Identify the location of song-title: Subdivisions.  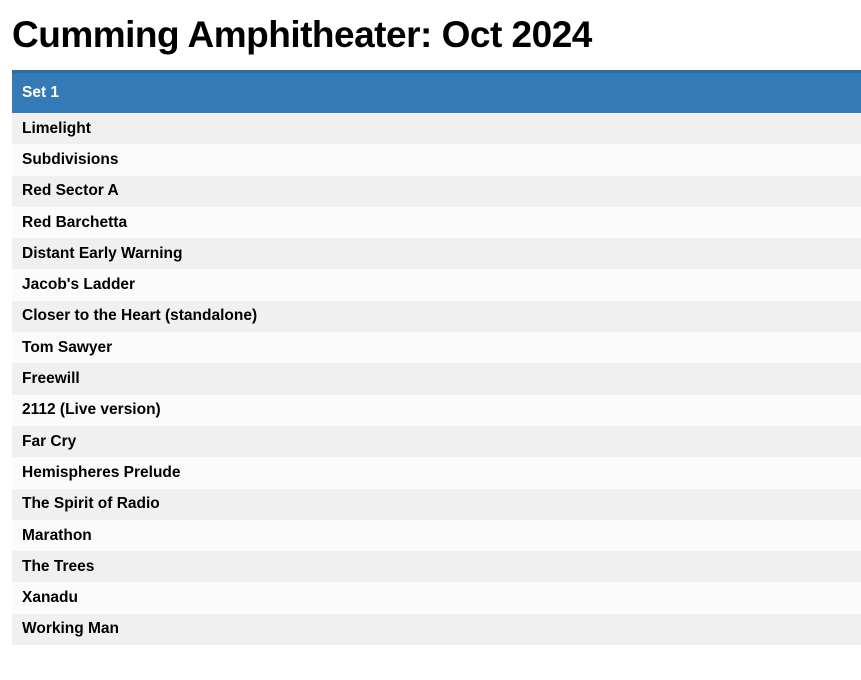
(70, 159).